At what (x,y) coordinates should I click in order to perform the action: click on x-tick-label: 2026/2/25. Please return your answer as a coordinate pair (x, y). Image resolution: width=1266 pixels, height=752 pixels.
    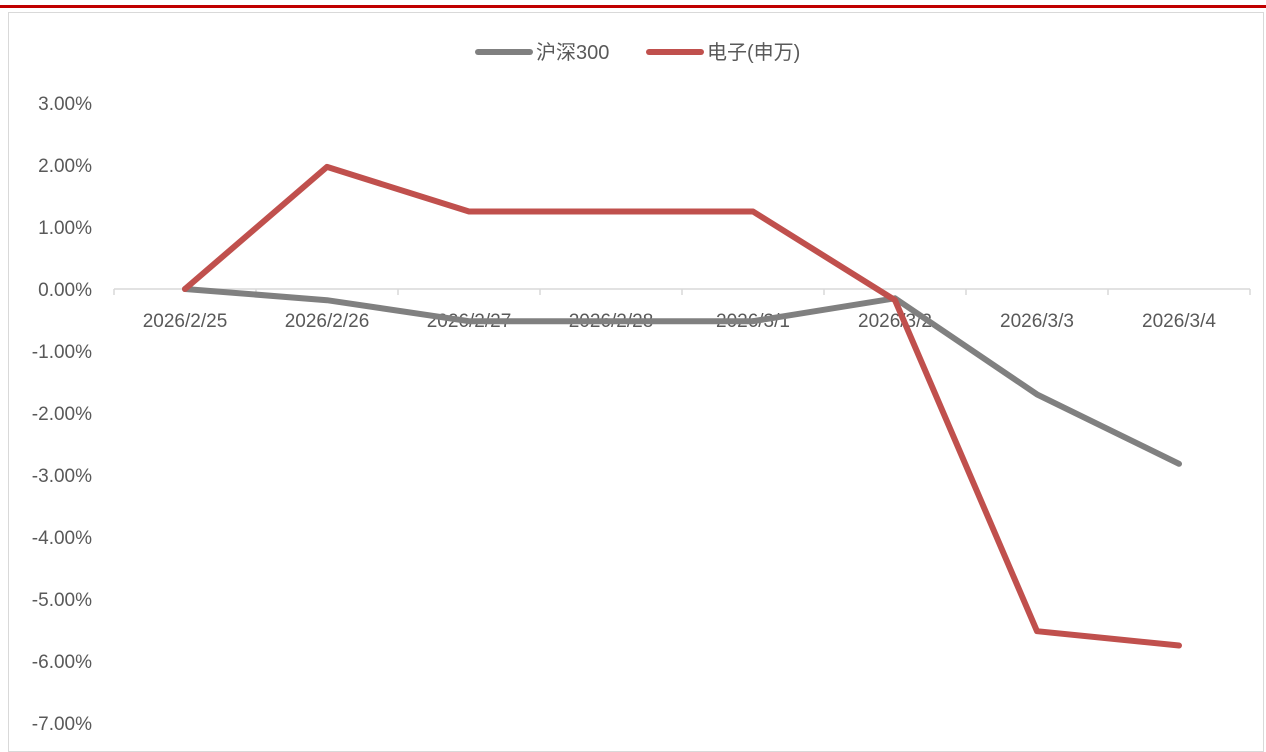
    Looking at the image, I should click on (185, 321).